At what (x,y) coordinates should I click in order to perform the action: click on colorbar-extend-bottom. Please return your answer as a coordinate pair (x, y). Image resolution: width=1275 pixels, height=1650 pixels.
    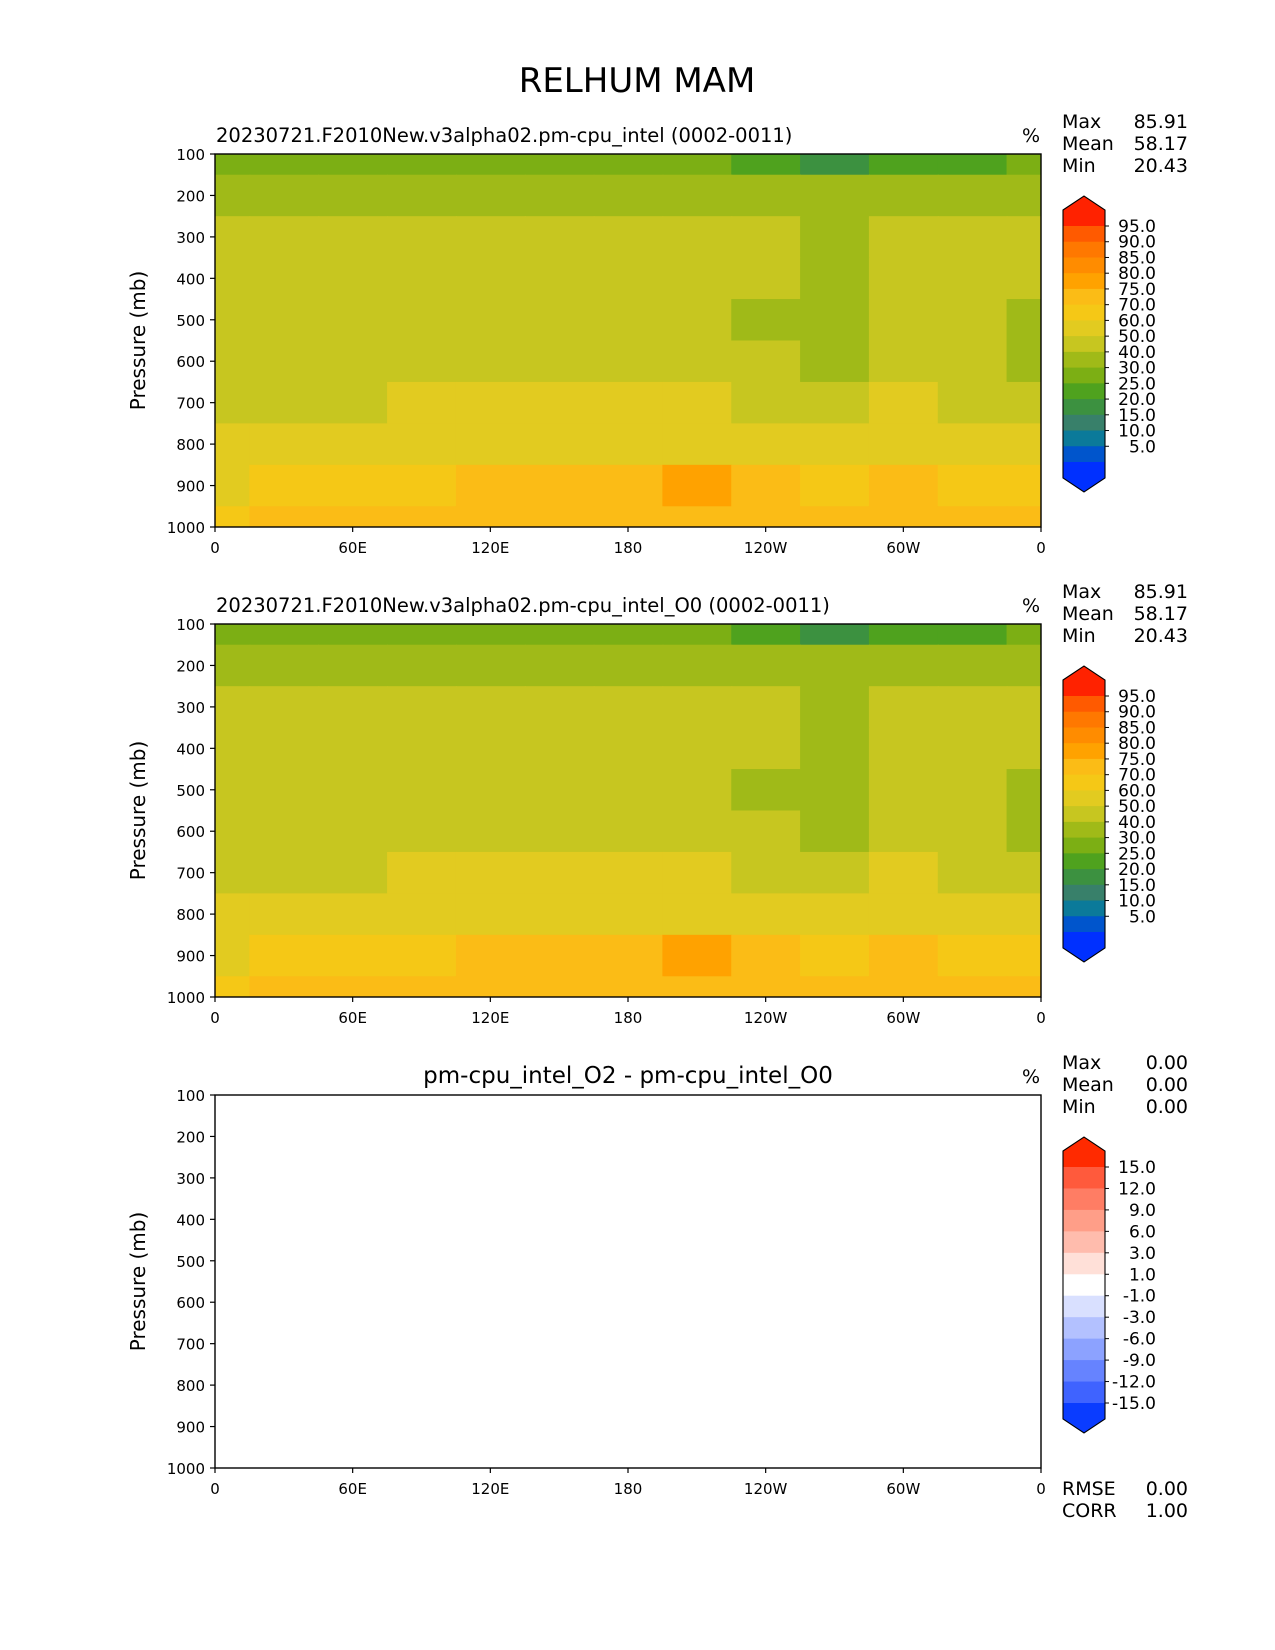
    Looking at the image, I should click on (1084, 1418).